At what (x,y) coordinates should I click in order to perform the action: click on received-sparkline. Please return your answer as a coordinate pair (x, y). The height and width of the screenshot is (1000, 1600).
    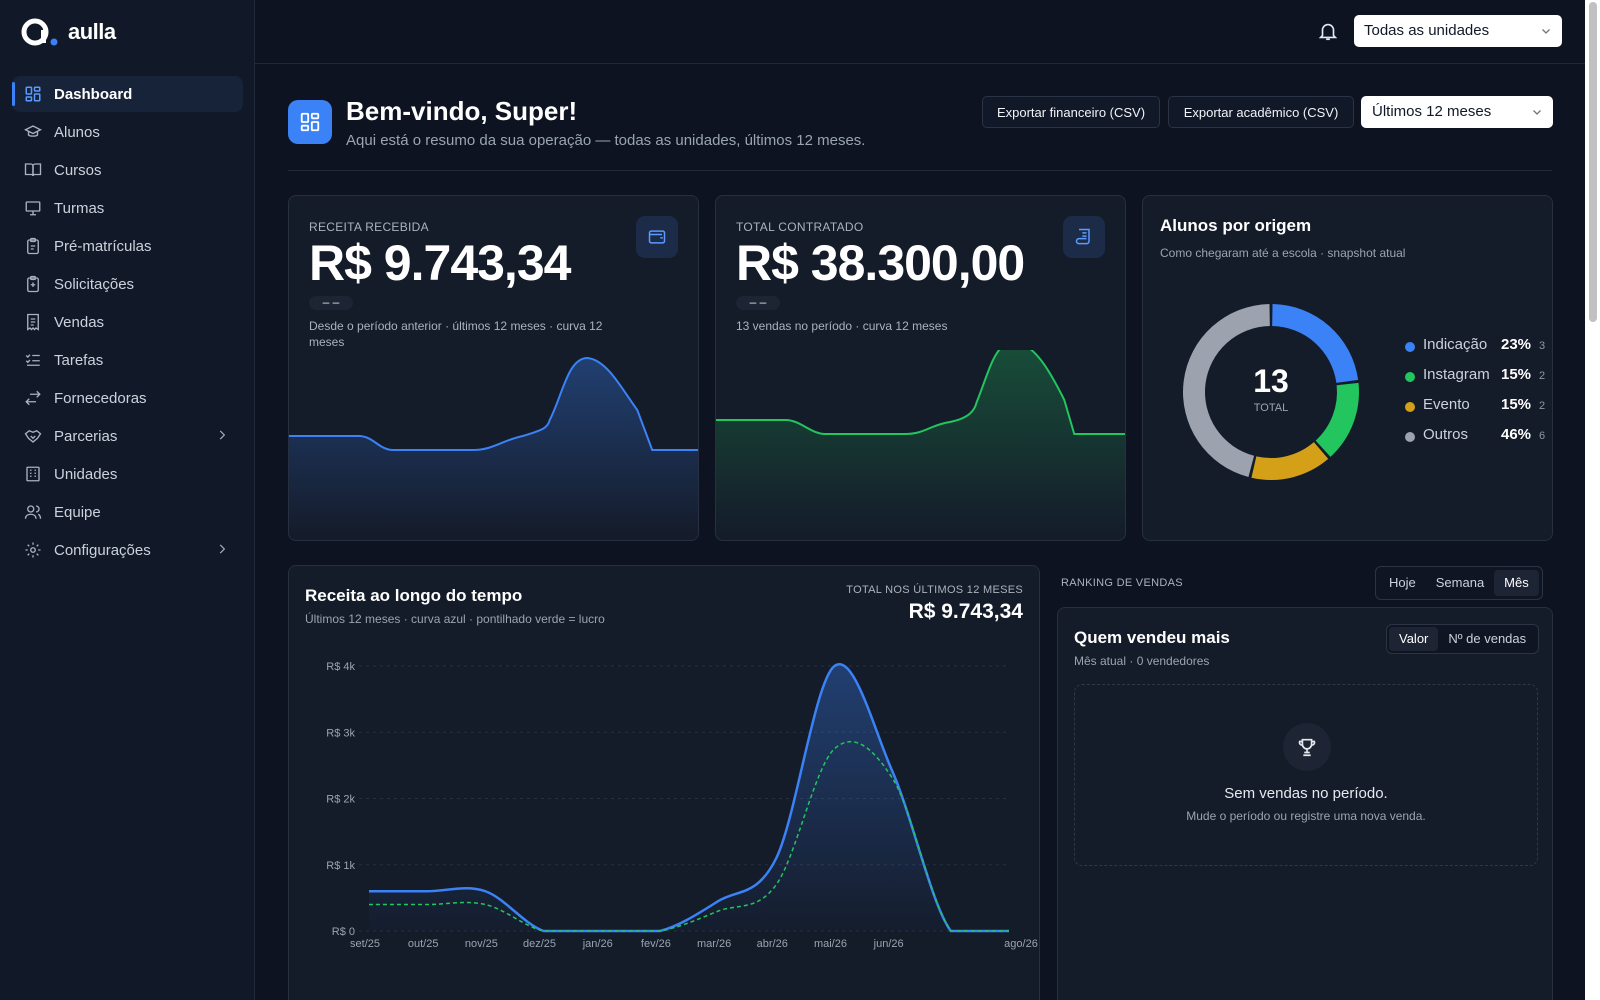
    Looking at the image, I should click on (493, 448).